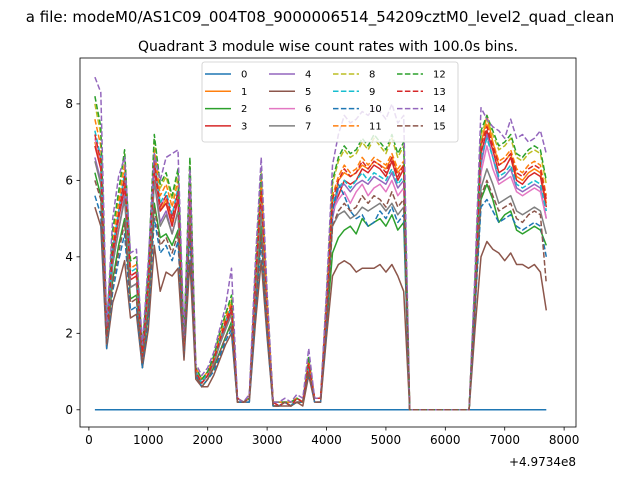  What do you see at coordinates (308, 127) in the screenshot?
I see `legend-label-7: 7` at bounding box center [308, 127].